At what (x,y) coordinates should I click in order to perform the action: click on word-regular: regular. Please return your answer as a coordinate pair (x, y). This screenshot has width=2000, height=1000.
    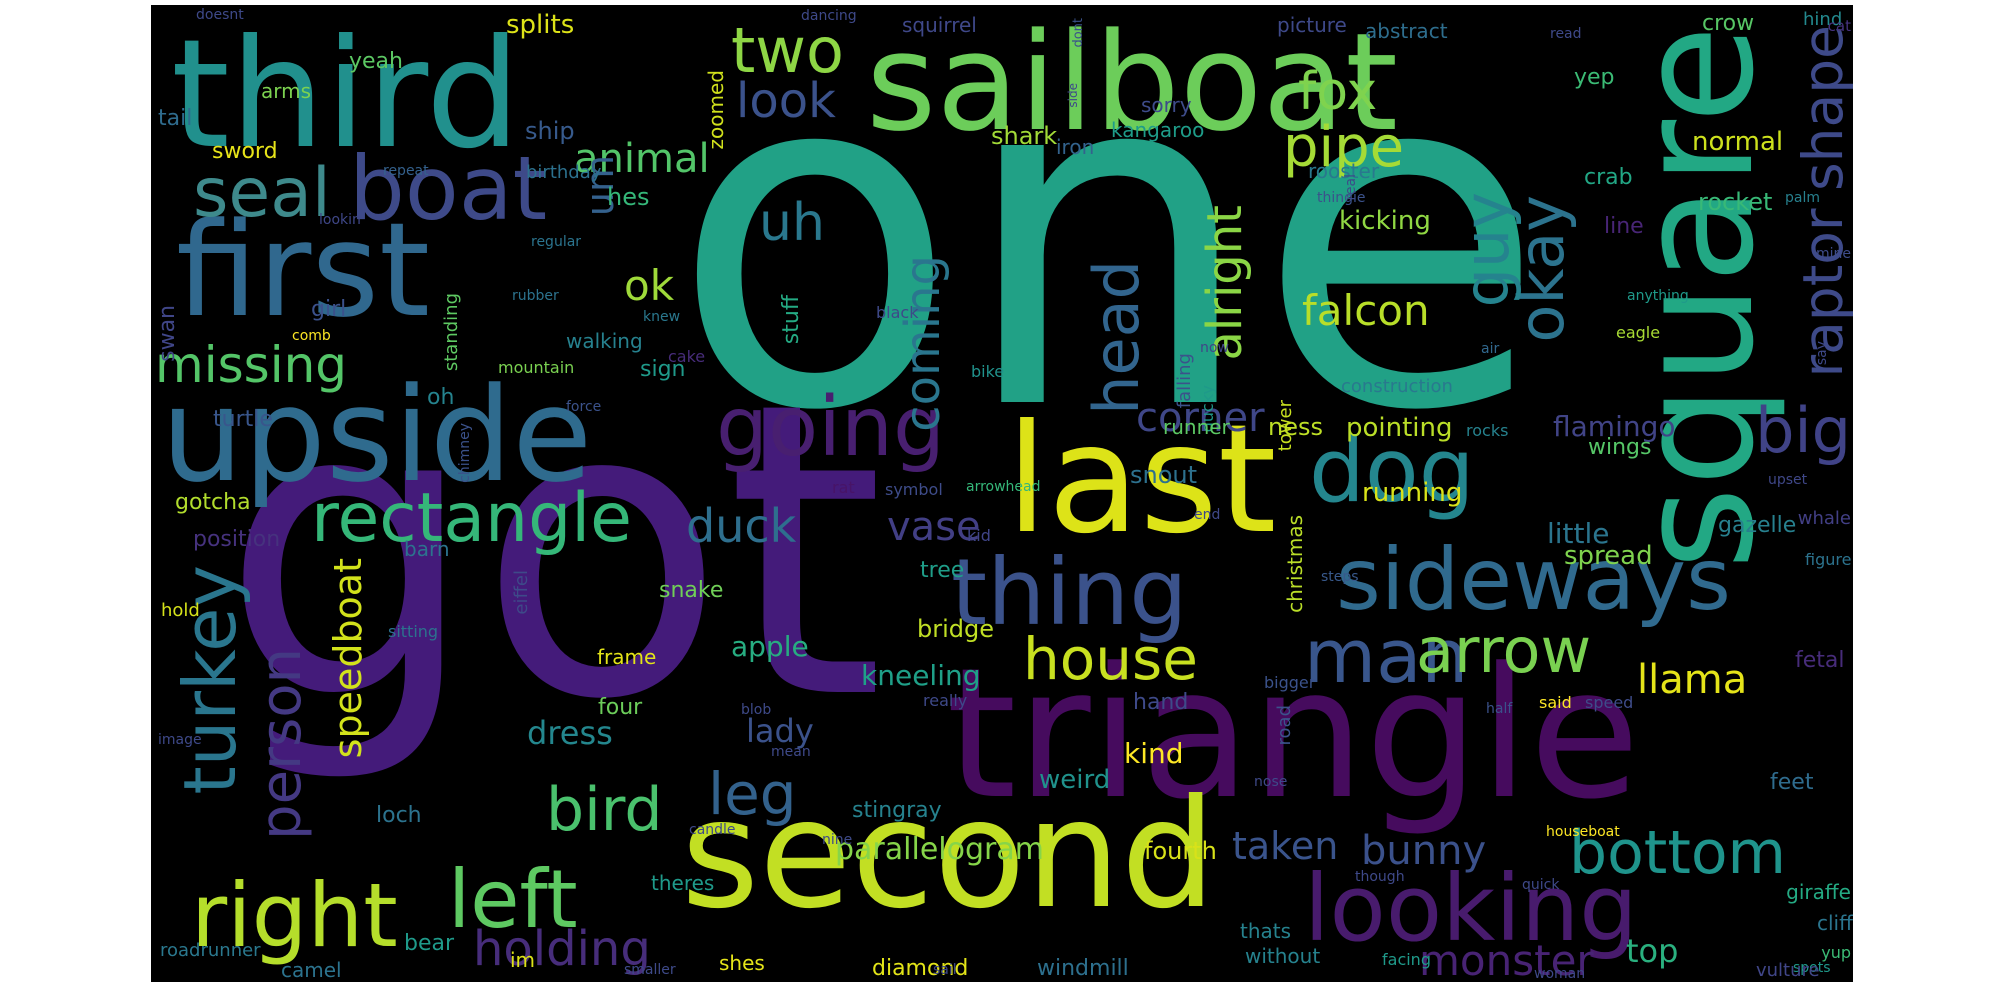
    Looking at the image, I should click on (556, 242).